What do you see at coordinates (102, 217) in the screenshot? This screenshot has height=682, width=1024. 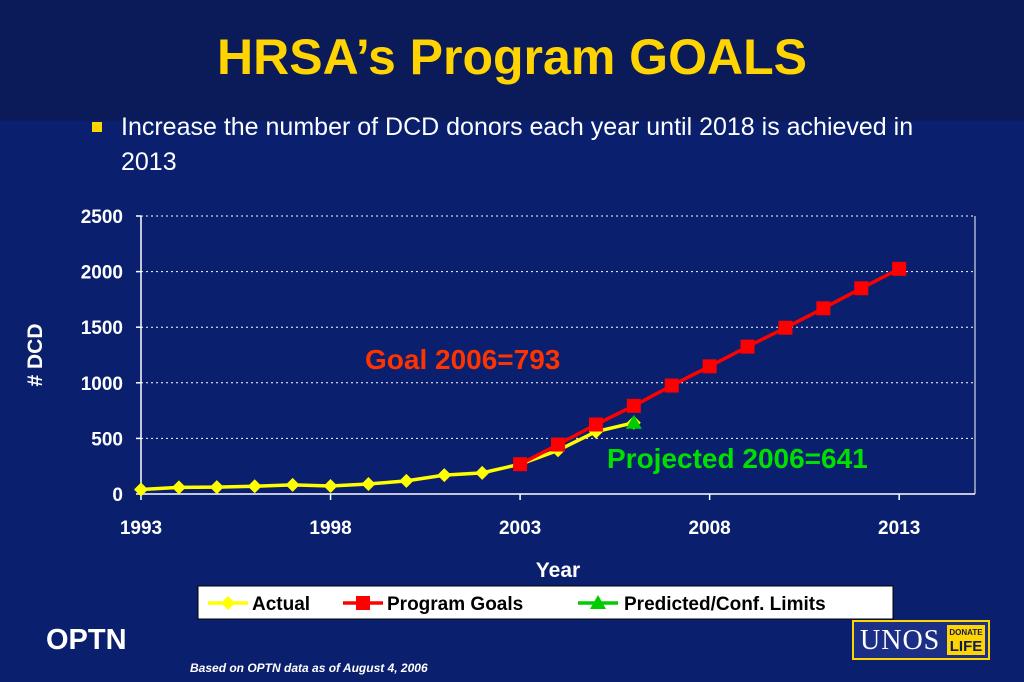 I see `y-tick-label: 2500` at bounding box center [102, 217].